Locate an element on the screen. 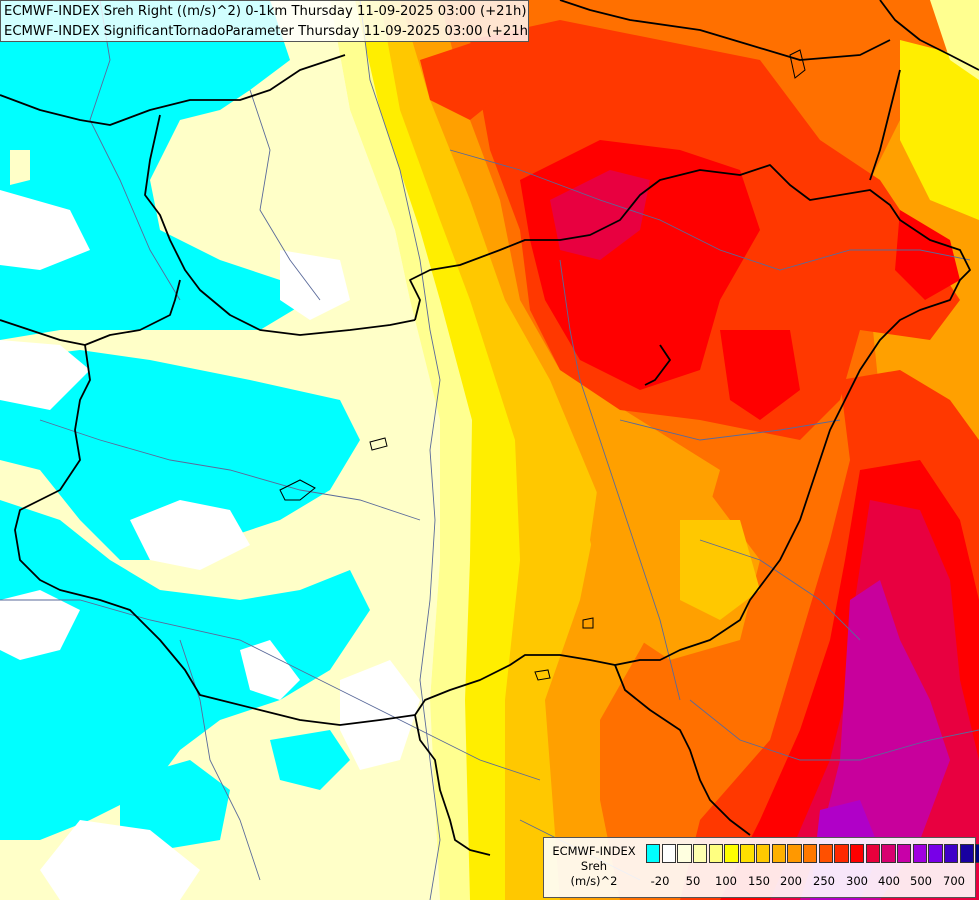 The height and width of the screenshot is (900, 979). legend-tick: 300 is located at coordinates (857, 881).